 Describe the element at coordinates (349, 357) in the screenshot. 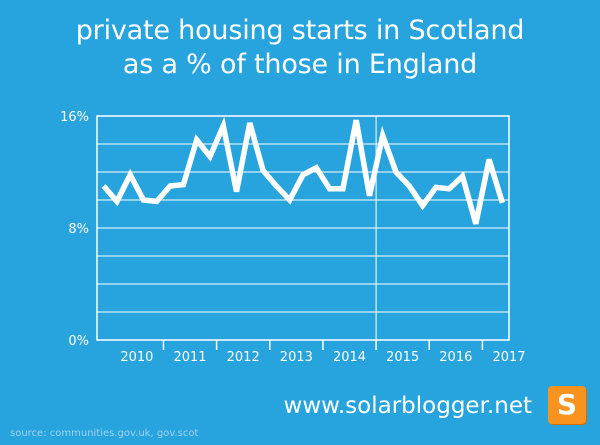

I see `x-tick-label: 2014` at that location.